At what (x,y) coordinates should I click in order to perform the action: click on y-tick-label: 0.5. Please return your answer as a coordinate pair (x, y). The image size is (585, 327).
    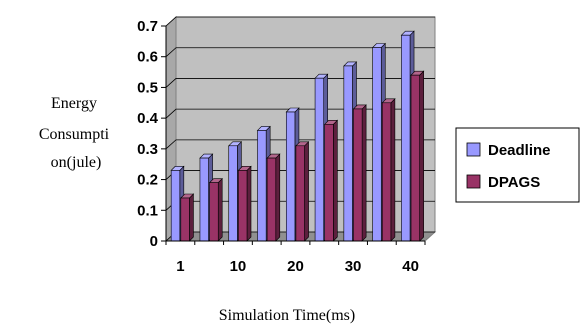
    Looking at the image, I should click on (147, 87).